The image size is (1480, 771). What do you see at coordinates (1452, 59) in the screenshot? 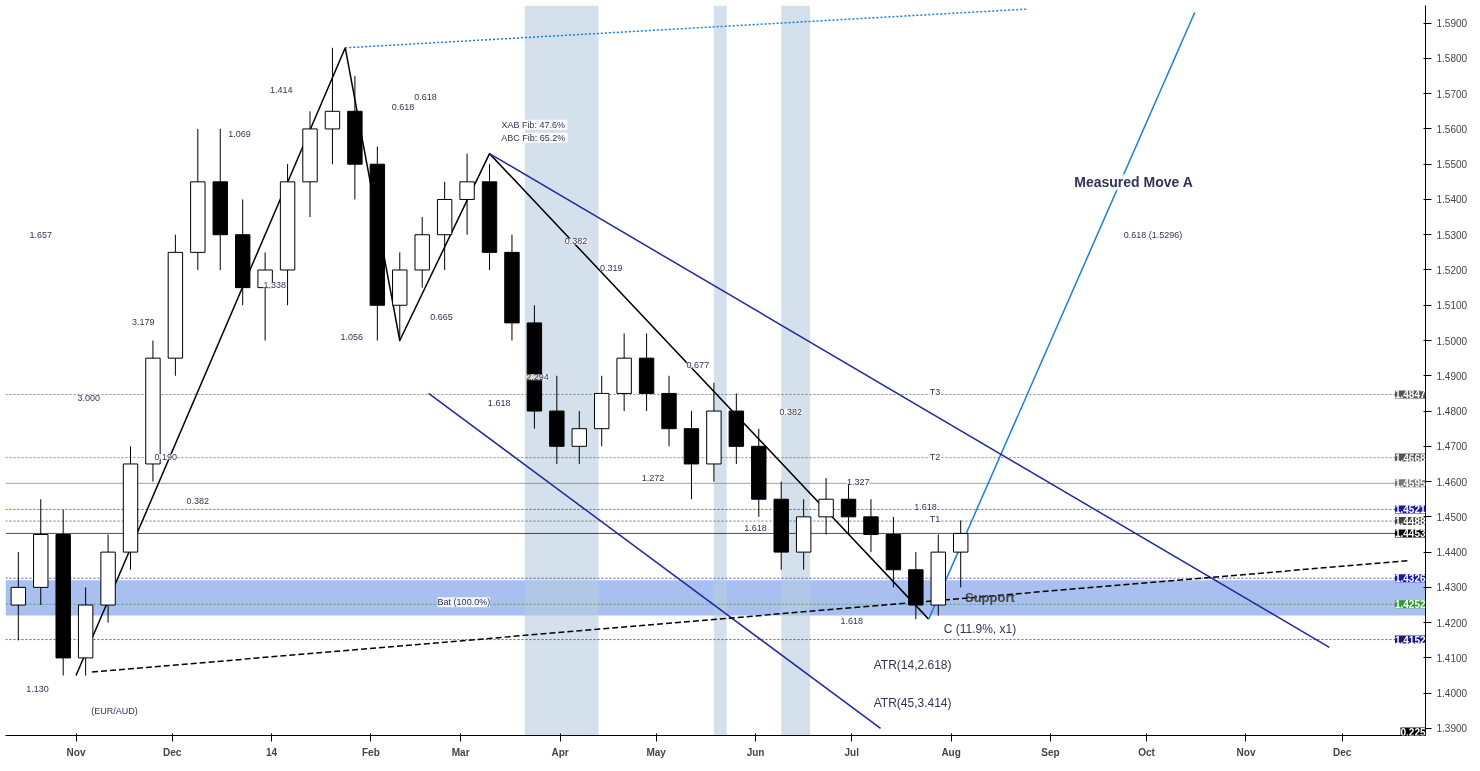
I see `y-tick-label: 1.5800` at bounding box center [1452, 59].